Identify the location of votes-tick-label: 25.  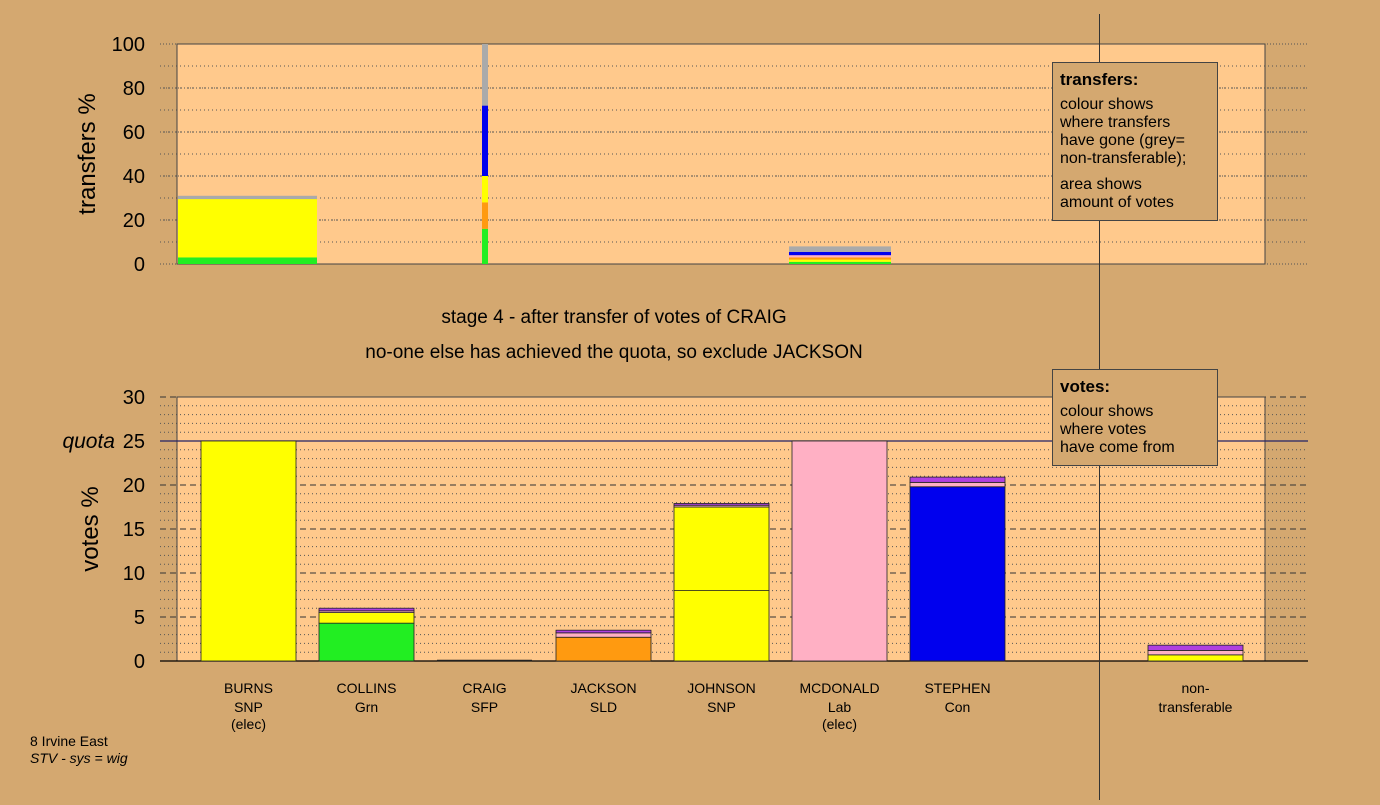
(134, 442).